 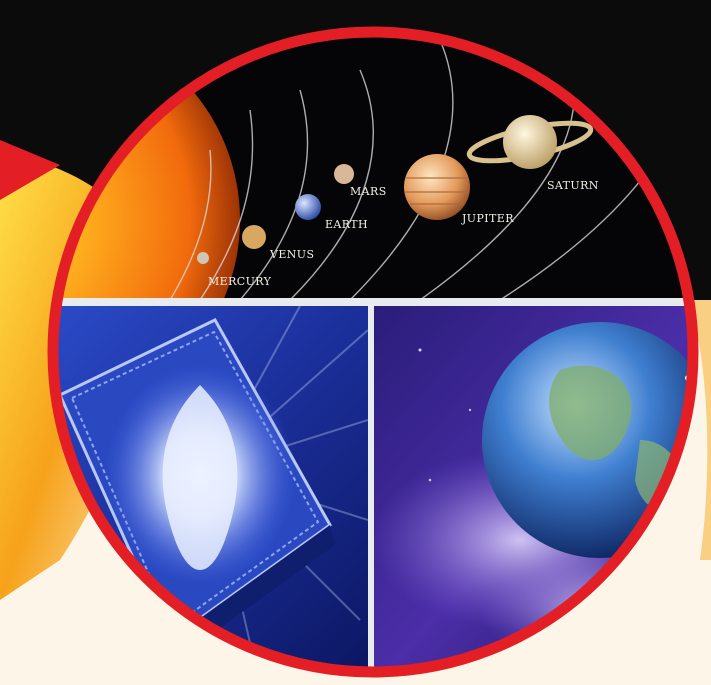 What do you see at coordinates (30, 170) in the screenshot?
I see `orange-swoosh-edge` at bounding box center [30, 170].